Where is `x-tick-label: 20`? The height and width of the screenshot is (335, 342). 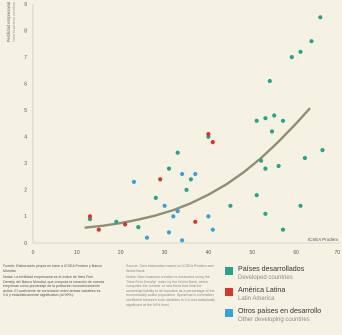
x-tick-label: 20 is located at coordinates (121, 253).